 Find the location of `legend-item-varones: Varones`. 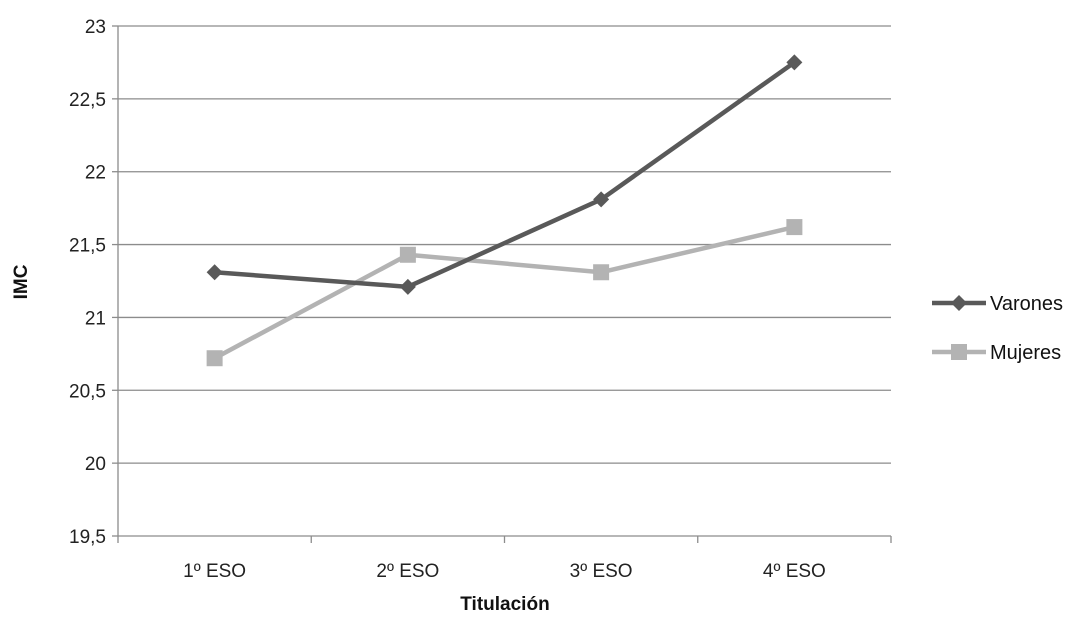

legend-item-varones: Varones is located at coordinates (997, 304).